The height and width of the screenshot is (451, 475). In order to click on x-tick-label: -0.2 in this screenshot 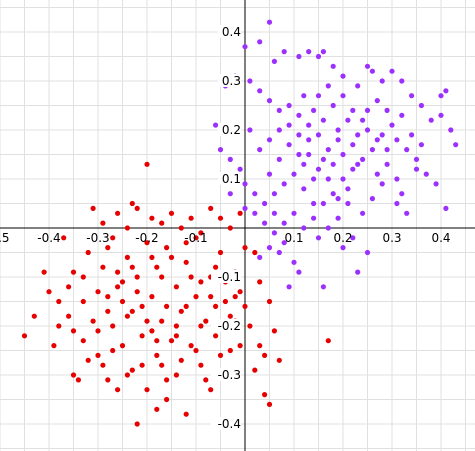, I will do `click(146, 238)`.